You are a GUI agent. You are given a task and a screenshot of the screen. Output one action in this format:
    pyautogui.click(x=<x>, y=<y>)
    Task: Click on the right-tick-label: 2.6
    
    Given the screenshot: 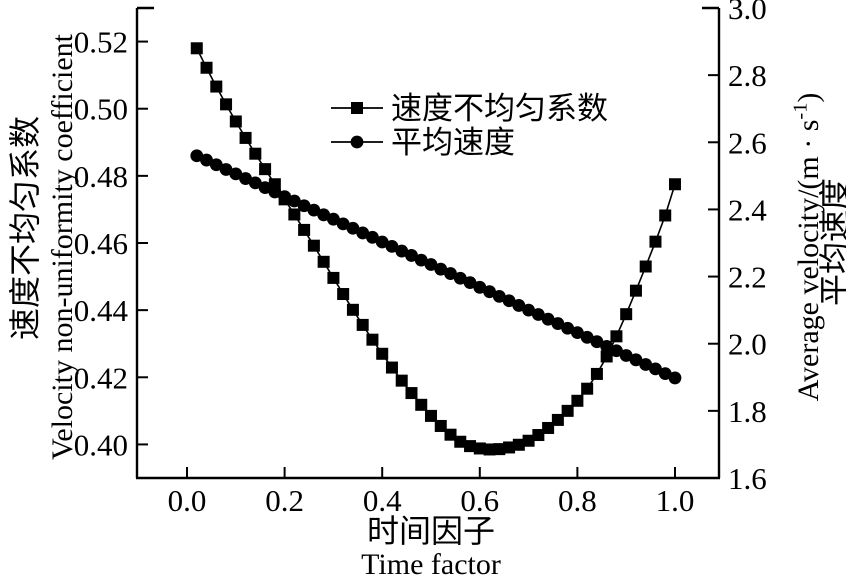 What is the action you would take?
    pyautogui.click(x=747, y=142)
    